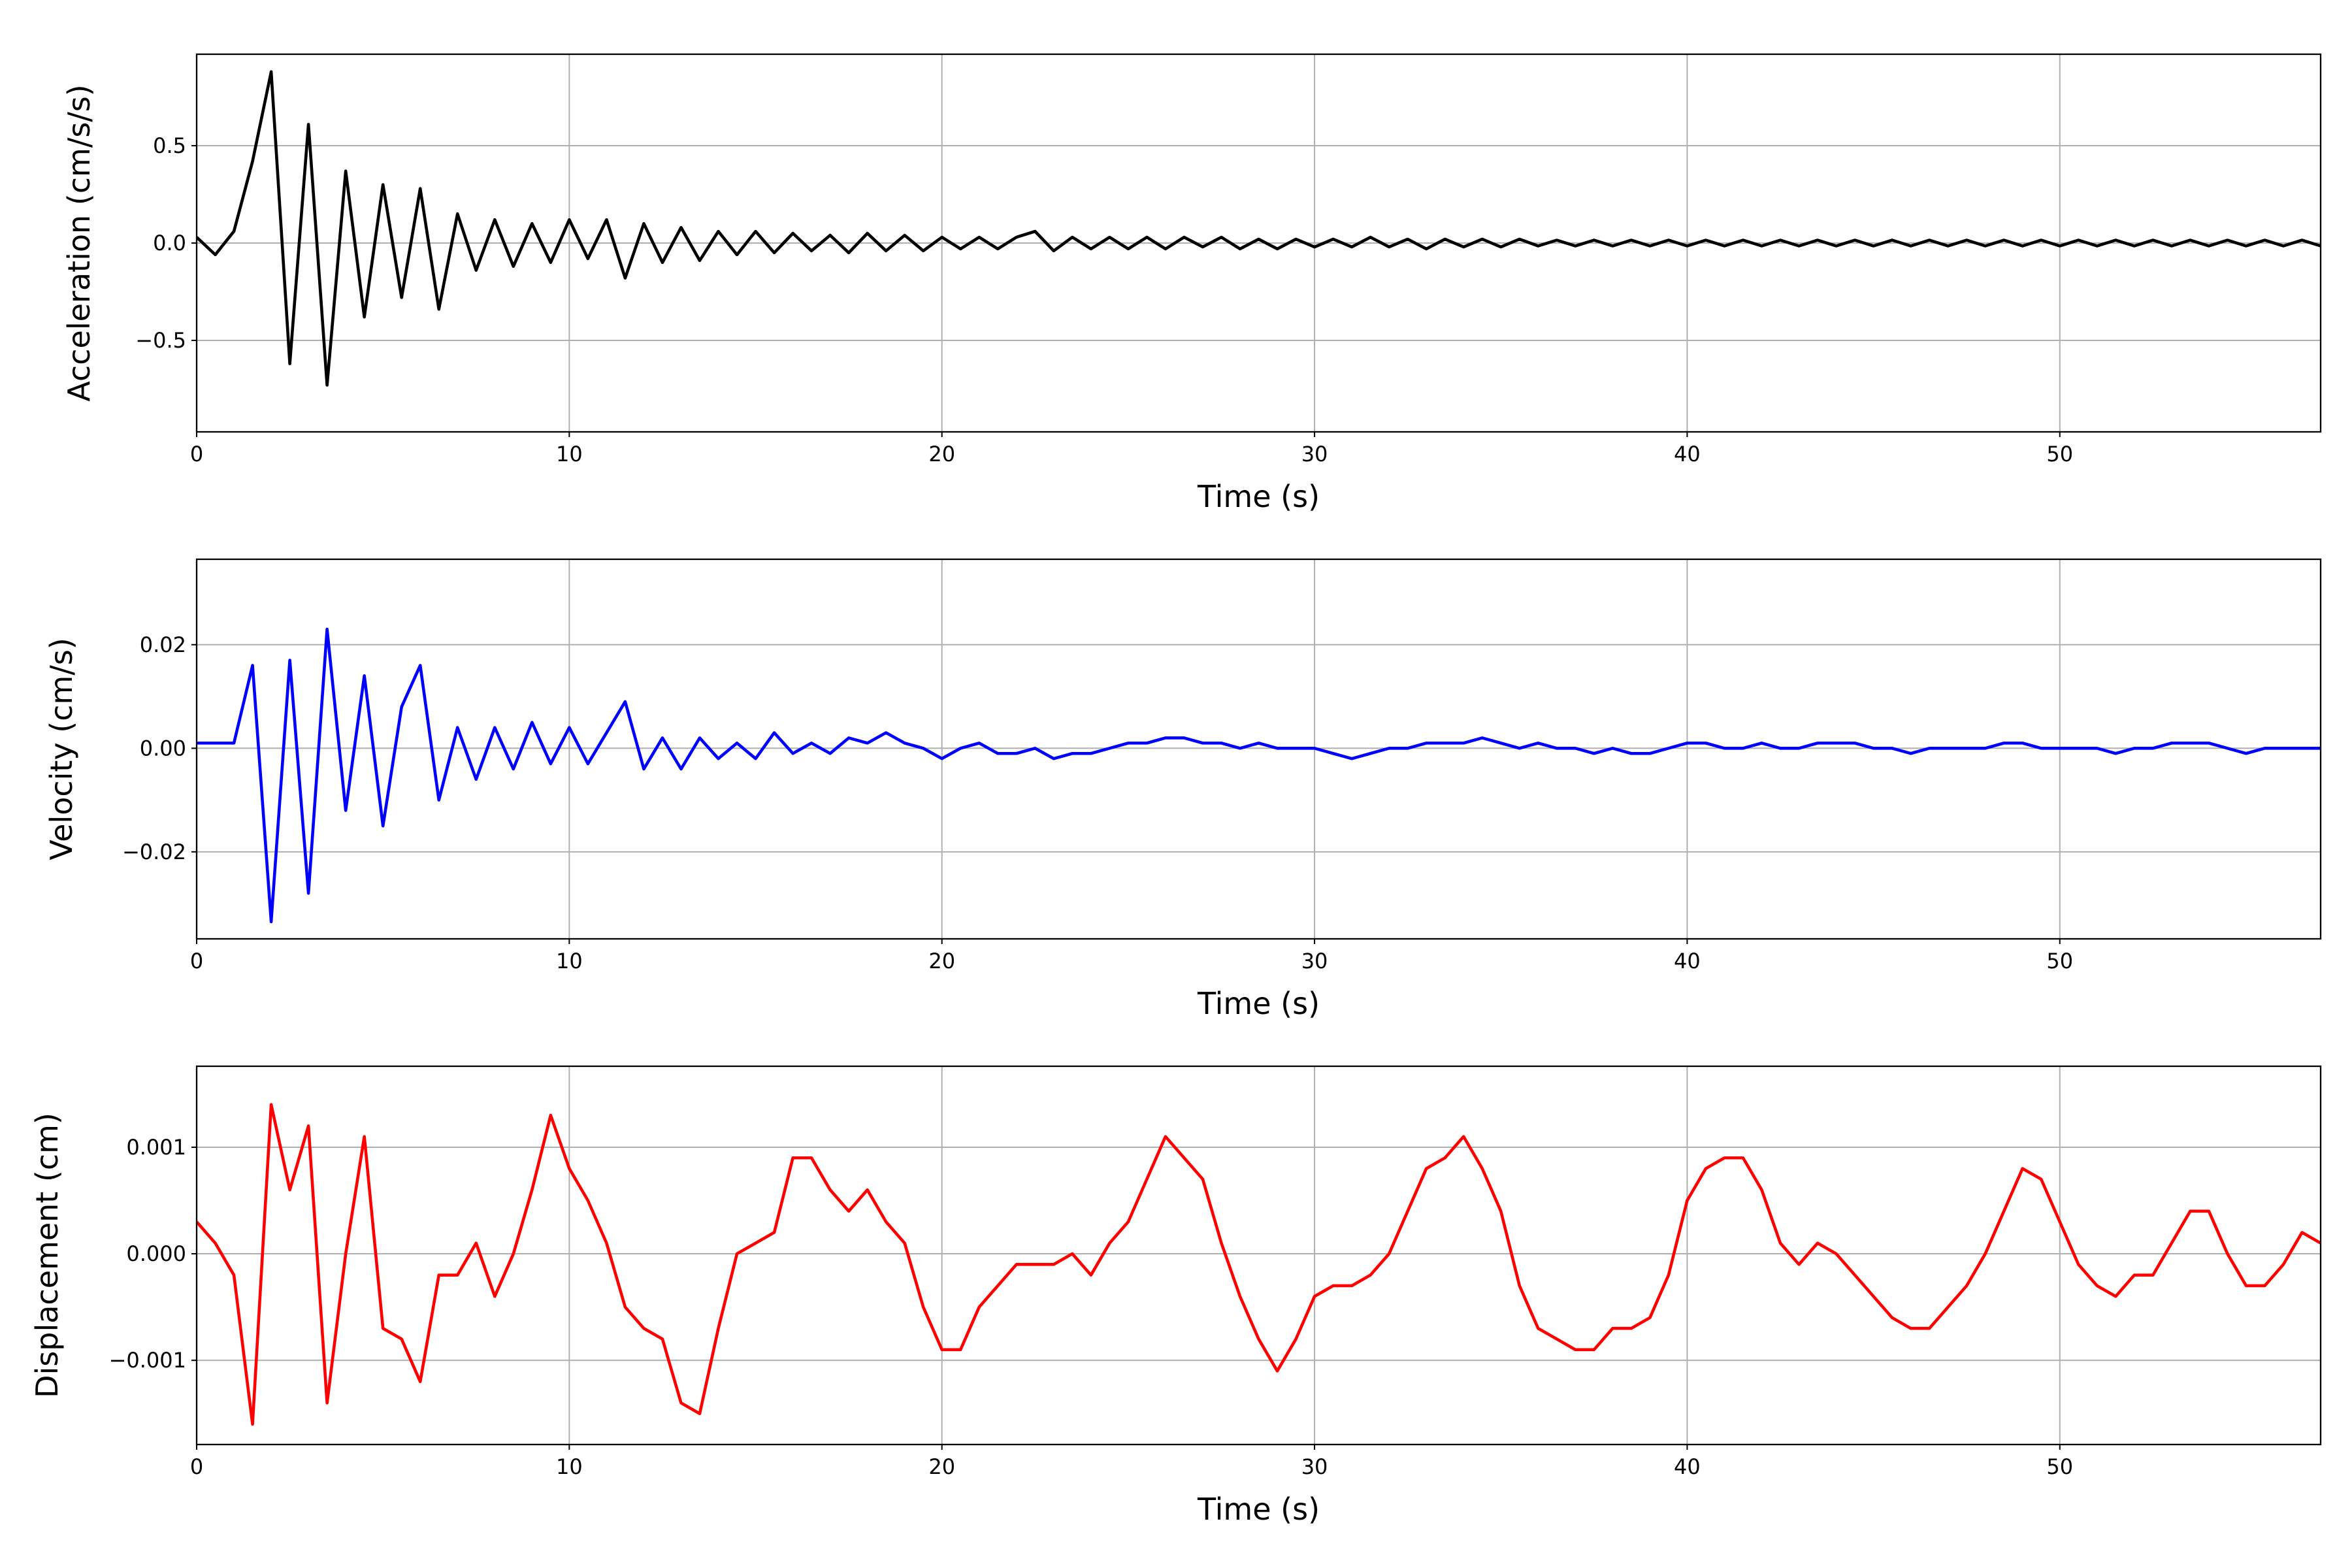 The width and height of the screenshot is (2352, 1568). I want to click on y-tick-label: 0.001, so click(156, 1147).